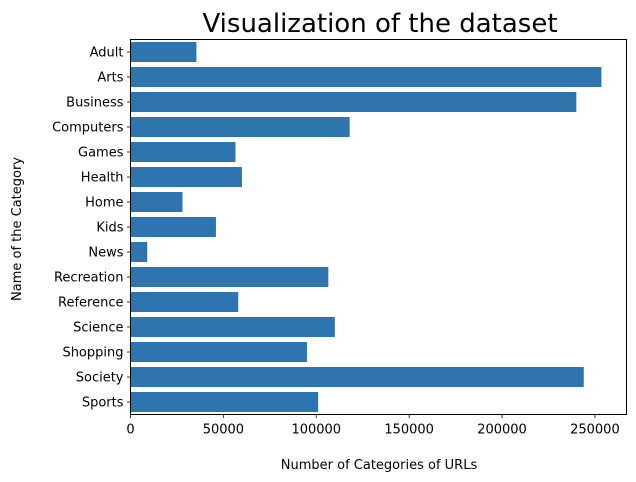  What do you see at coordinates (130, 430) in the screenshot?
I see `x-tick-label: 0` at bounding box center [130, 430].